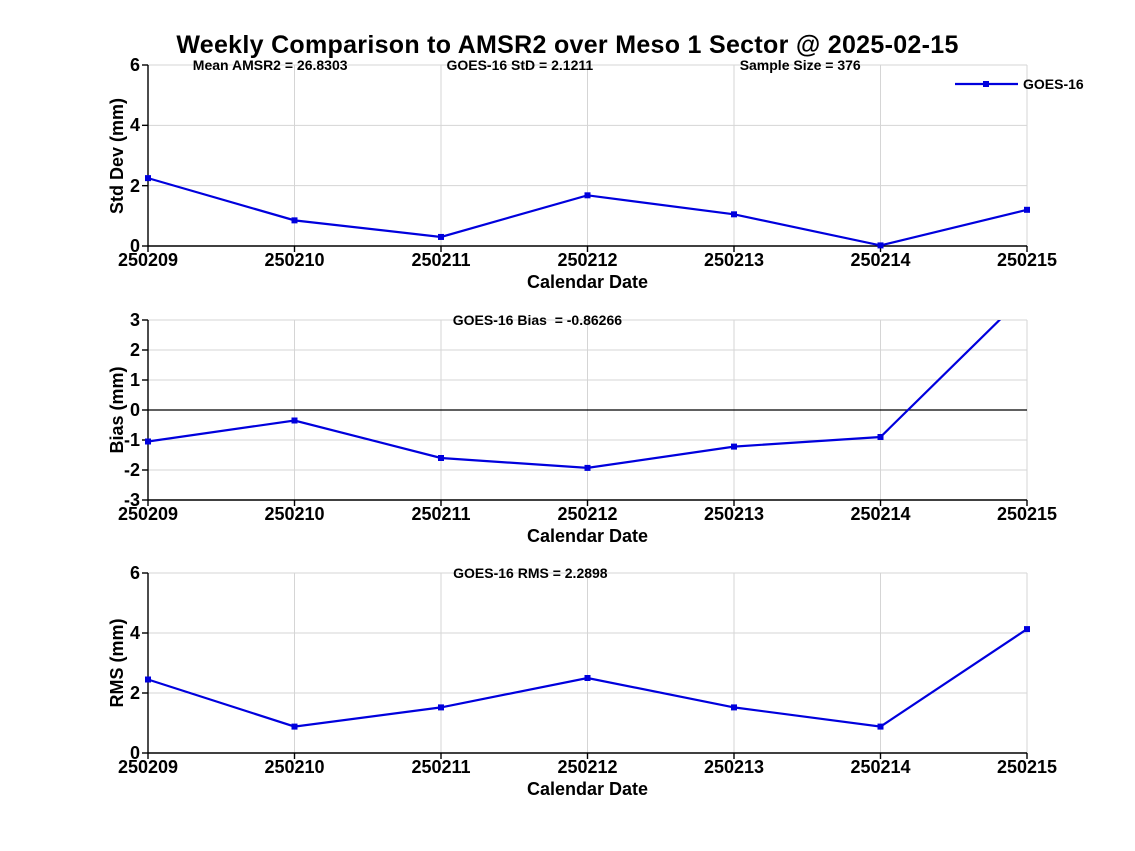 The width and height of the screenshot is (1135, 851). Describe the element at coordinates (587, 536) in the screenshot. I see `x-axis-label-bias: Calendar Date` at that location.